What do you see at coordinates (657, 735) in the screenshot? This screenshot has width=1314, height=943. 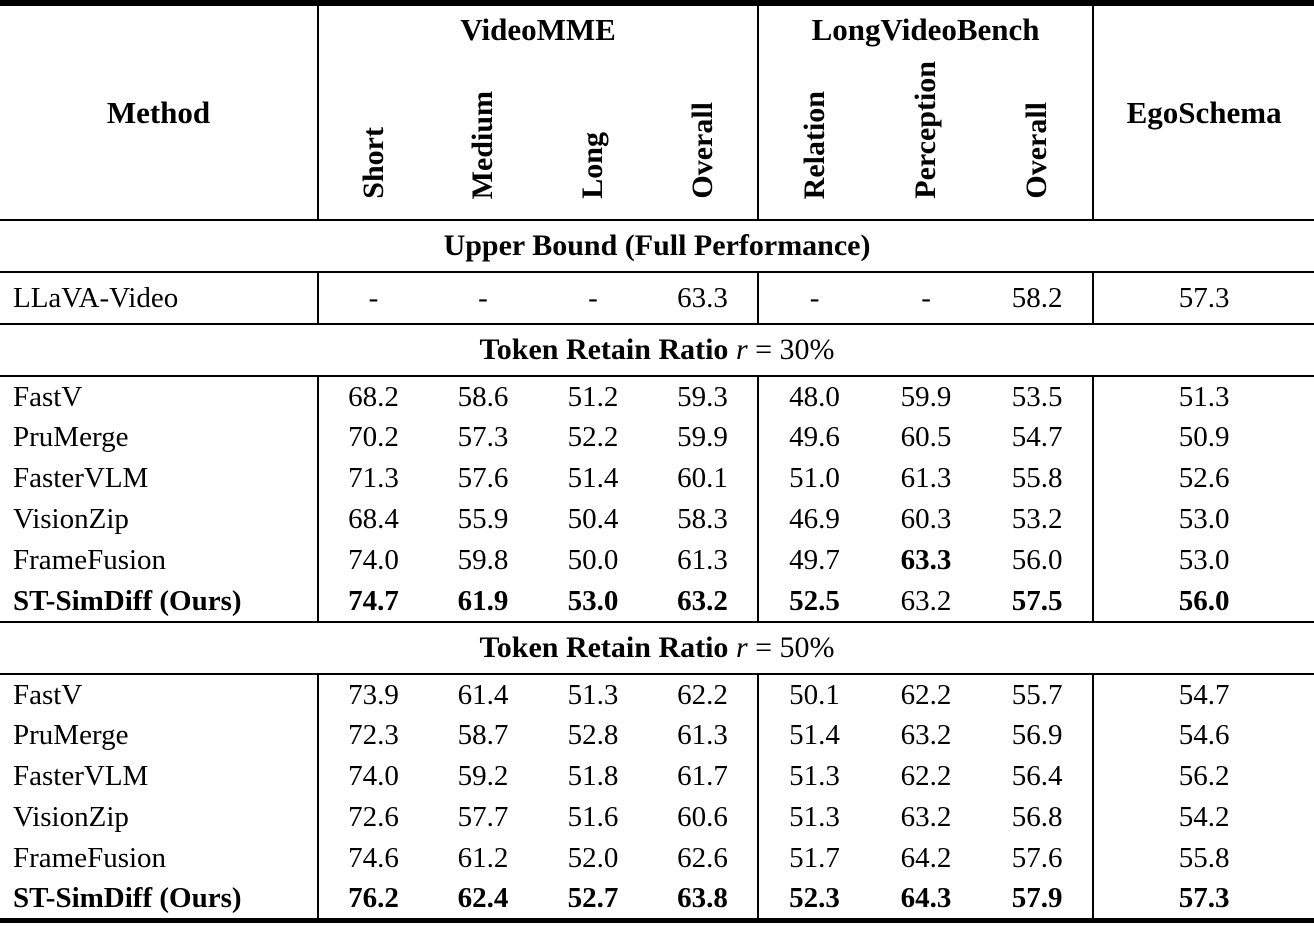 I see `table-row: PruMerge 72.3 58.7 52.8 61.3 51.4 63.2 56.9 54.6` at bounding box center [657, 735].